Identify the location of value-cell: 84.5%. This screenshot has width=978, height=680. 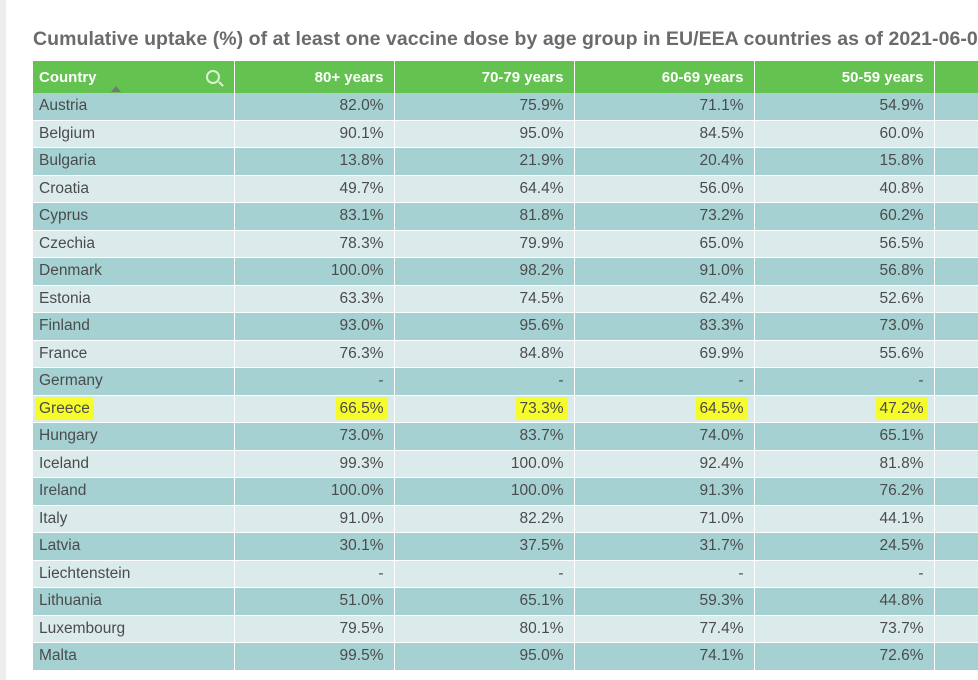
(664, 134).